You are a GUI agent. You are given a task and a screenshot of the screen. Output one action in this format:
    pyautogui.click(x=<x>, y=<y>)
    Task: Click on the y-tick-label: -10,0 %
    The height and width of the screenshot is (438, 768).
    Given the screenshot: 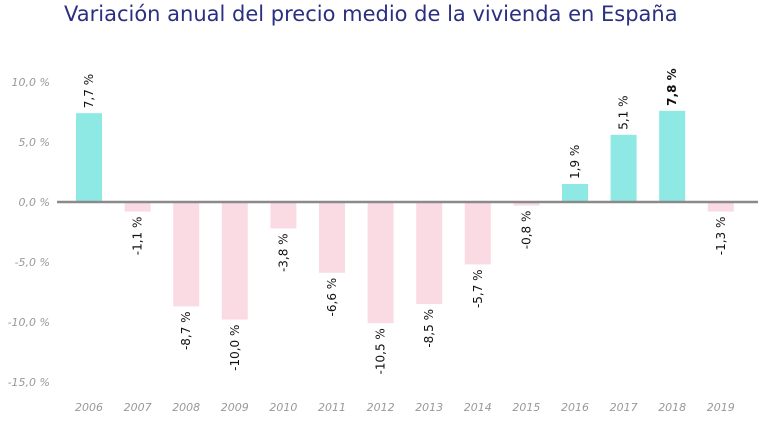 What is the action you would take?
    pyautogui.click(x=29, y=322)
    